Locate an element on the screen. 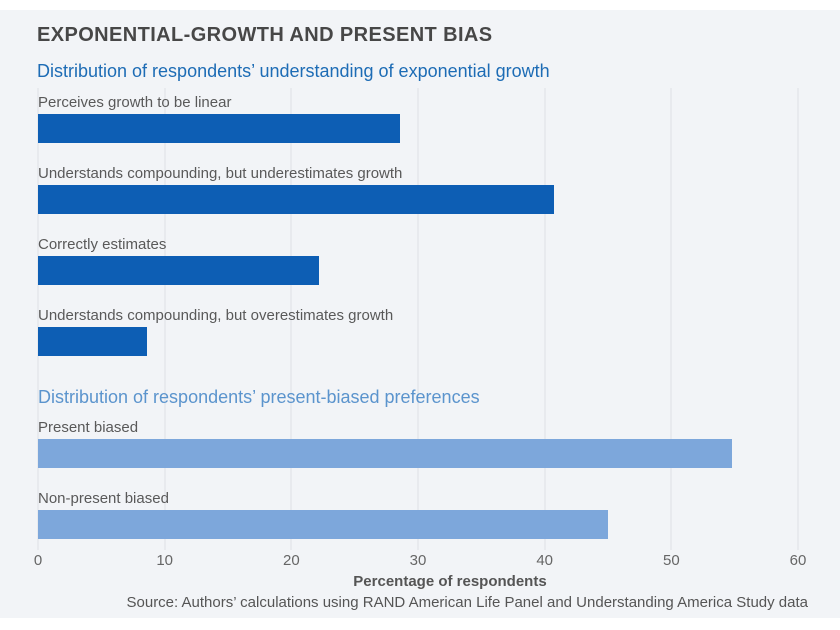  x-tick-label: 50 is located at coordinates (671, 560).